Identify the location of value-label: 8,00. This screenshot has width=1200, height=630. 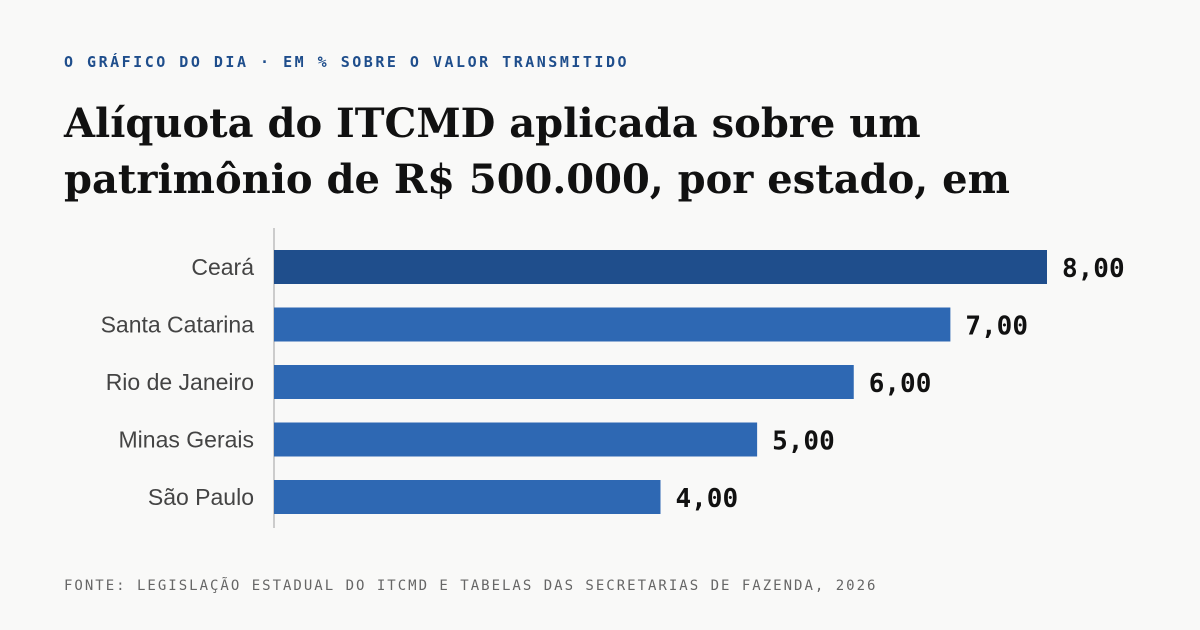
(1093, 269).